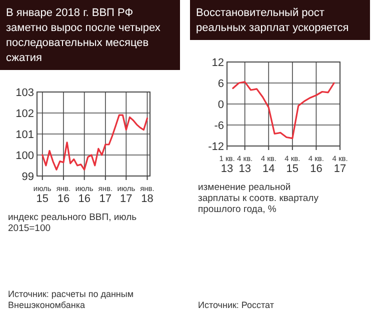  What do you see at coordinates (83, 35) in the screenshot?
I see `chart-title: В январе 2018 г. ВВП РФ заметно вырос после четырех последовательных месяцев сжатия` at bounding box center [83, 35].